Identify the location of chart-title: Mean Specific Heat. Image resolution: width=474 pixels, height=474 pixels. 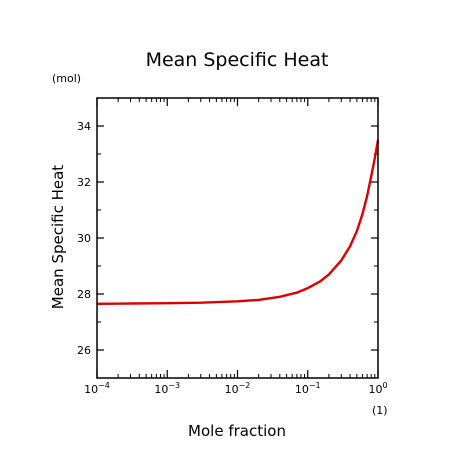
(237, 60).